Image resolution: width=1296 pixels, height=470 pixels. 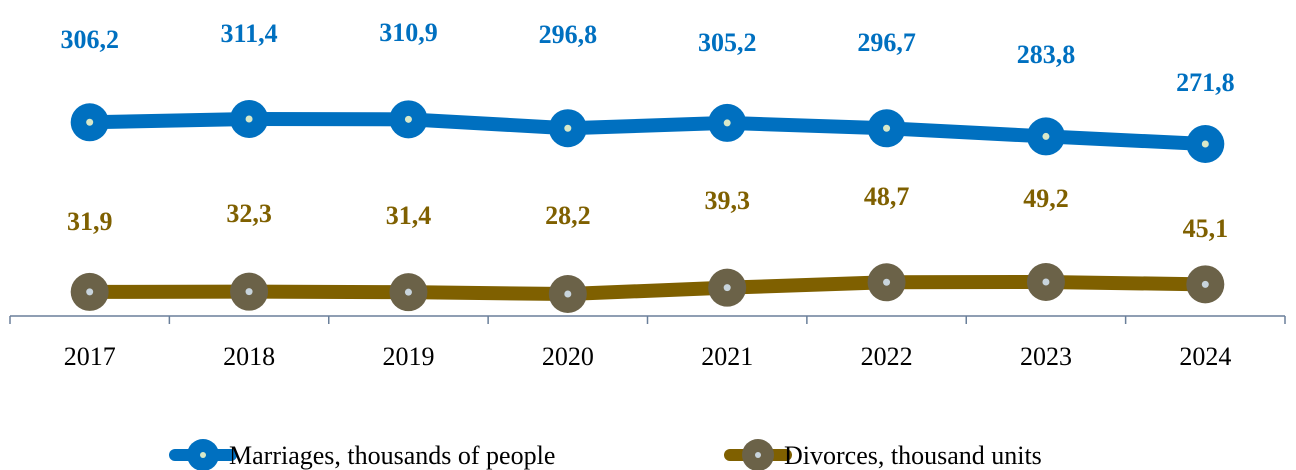 What do you see at coordinates (567, 128) in the screenshot?
I see `marriages-point-2020` at bounding box center [567, 128].